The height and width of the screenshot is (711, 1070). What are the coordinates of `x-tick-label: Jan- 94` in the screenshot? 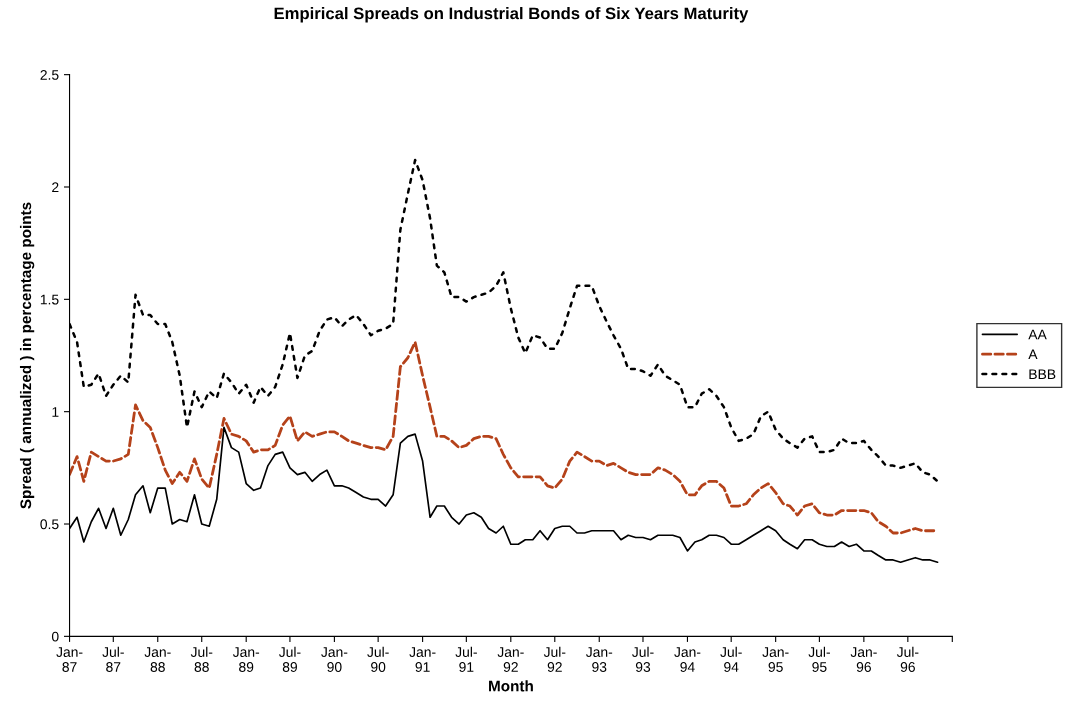 It's located at (687, 659).